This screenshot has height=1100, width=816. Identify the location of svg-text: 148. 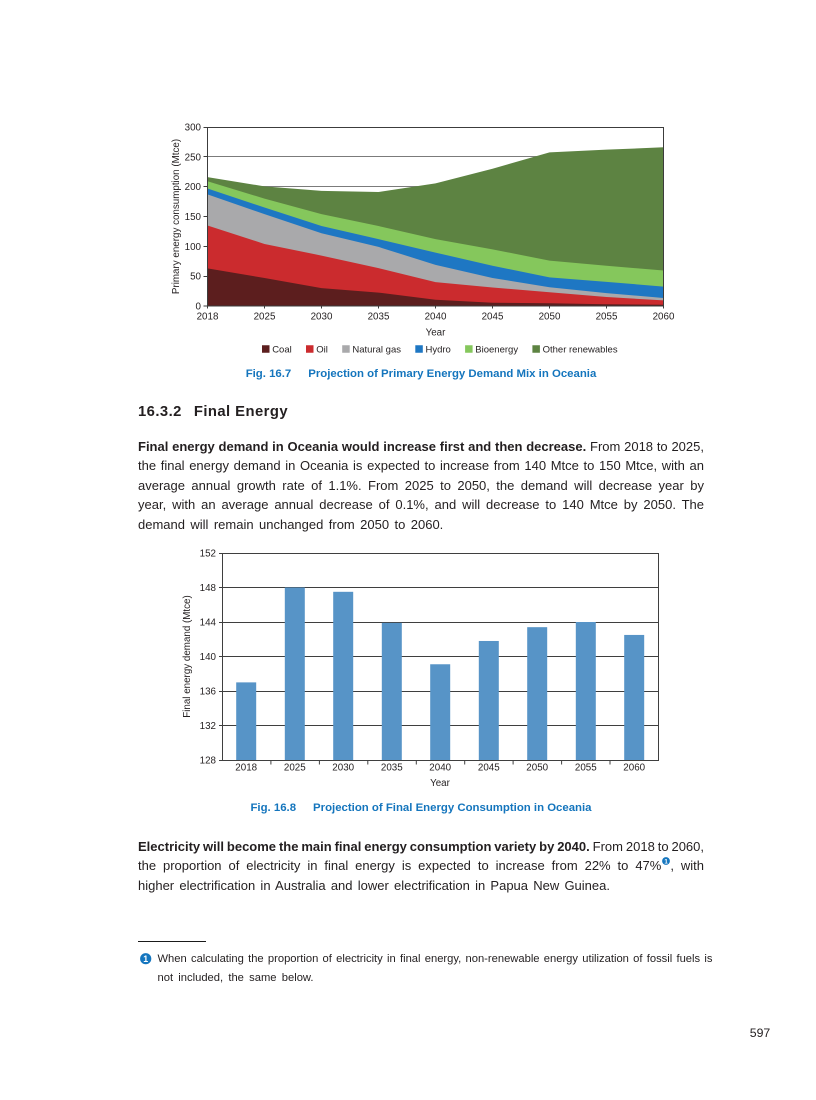
(208, 588).